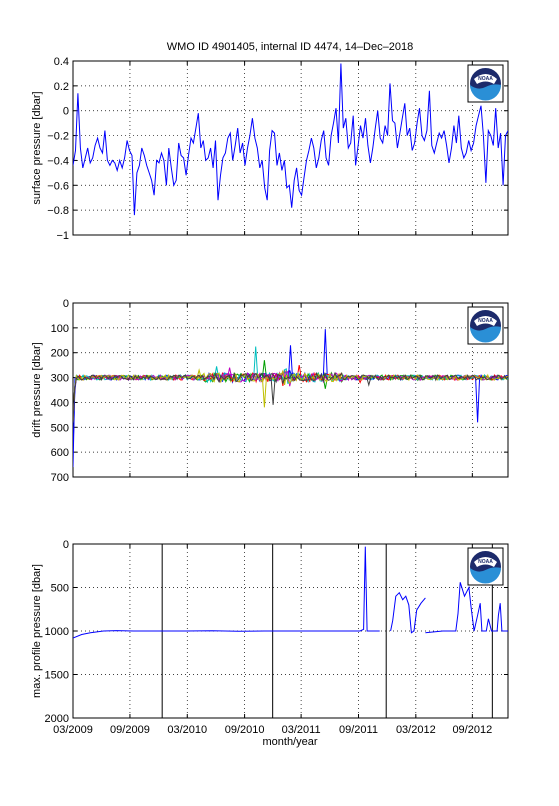 The height and width of the screenshot is (806, 559). I want to click on surface-pressure-line, so click(290, 139).